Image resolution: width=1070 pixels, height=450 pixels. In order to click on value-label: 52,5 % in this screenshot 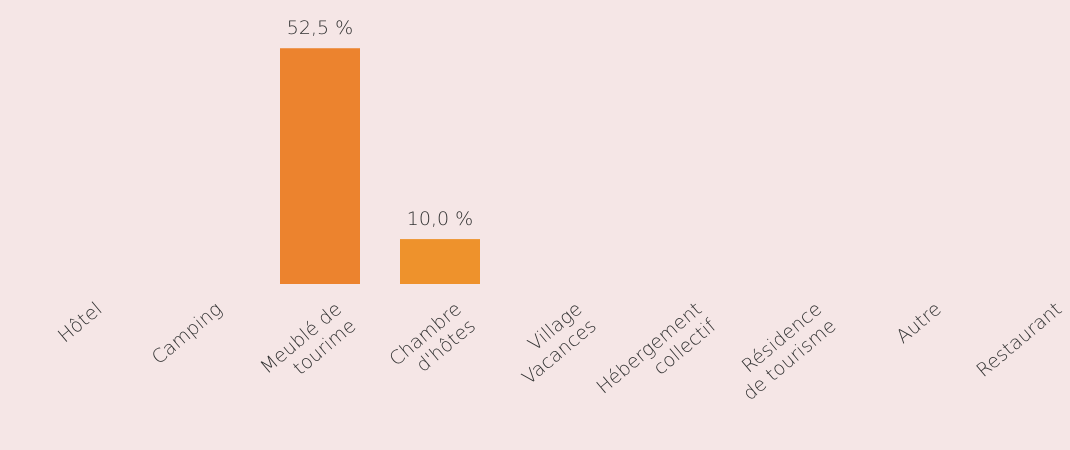, I will do `click(320, 28)`.